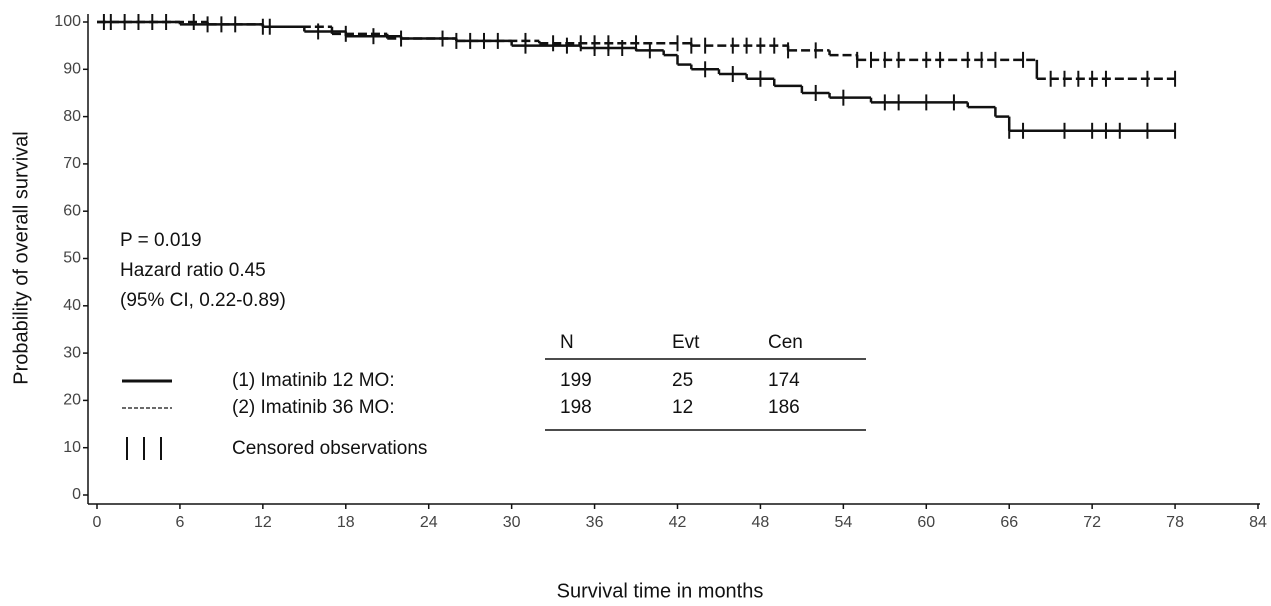 Image resolution: width=1271 pixels, height=606 pixels. What do you see at coordinates (67, 21) in the screenshot?
I see `y-tick-label: 100` at bounding box center [67, 21].